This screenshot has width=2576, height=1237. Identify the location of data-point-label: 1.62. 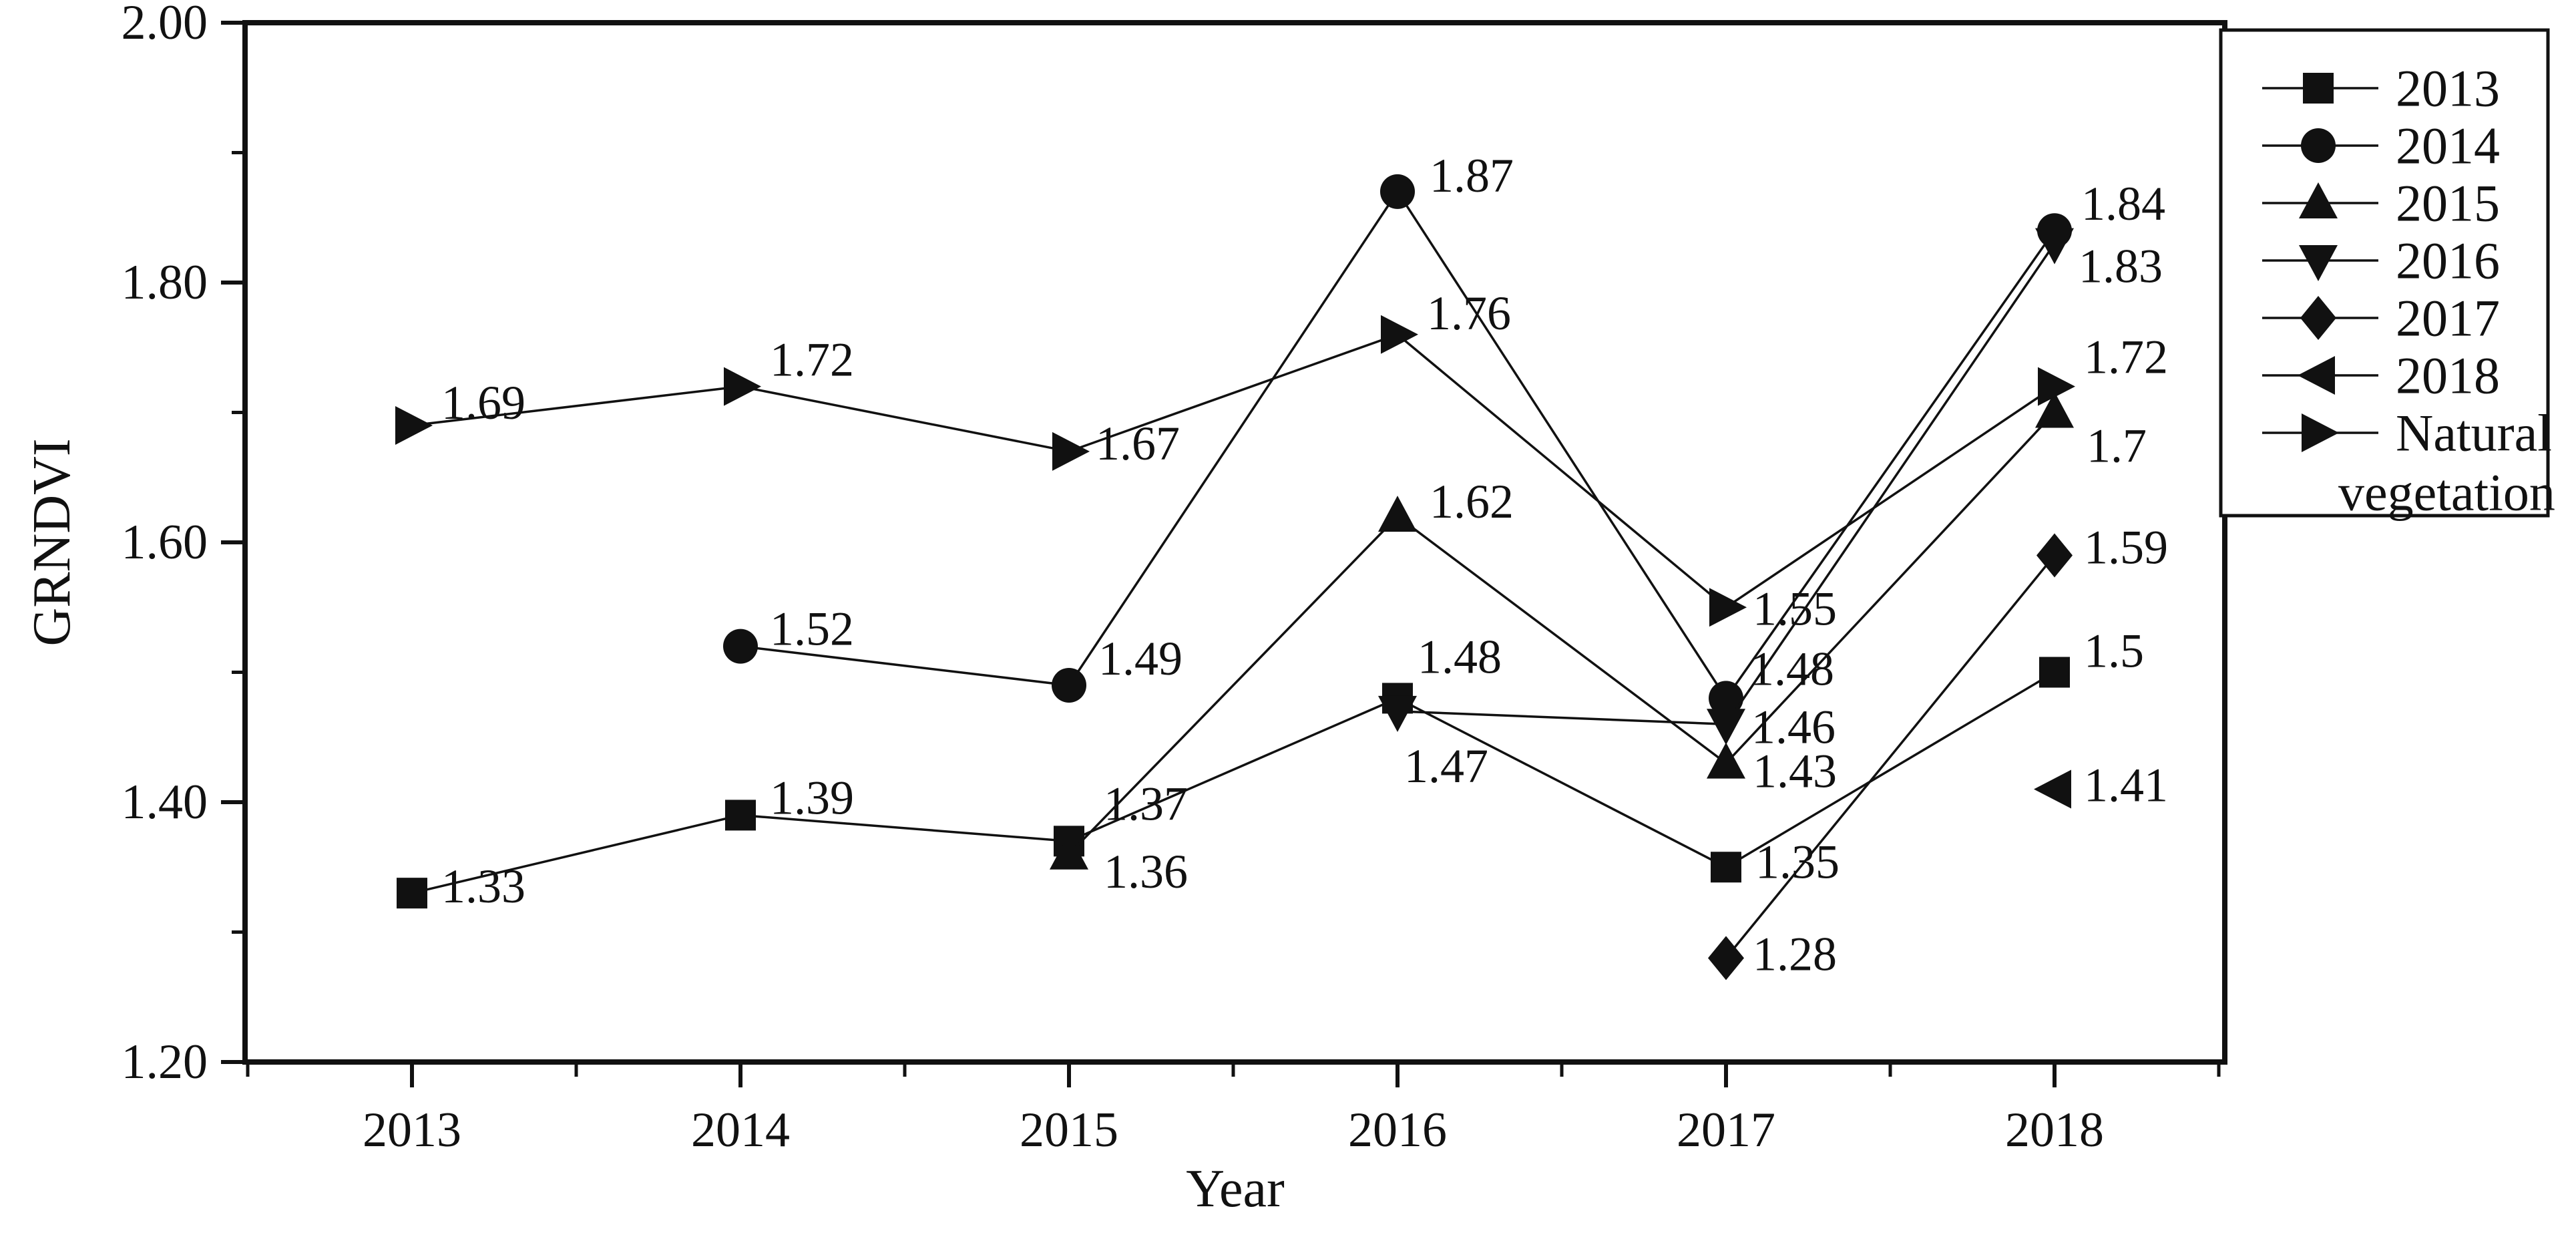
(1472, 501).